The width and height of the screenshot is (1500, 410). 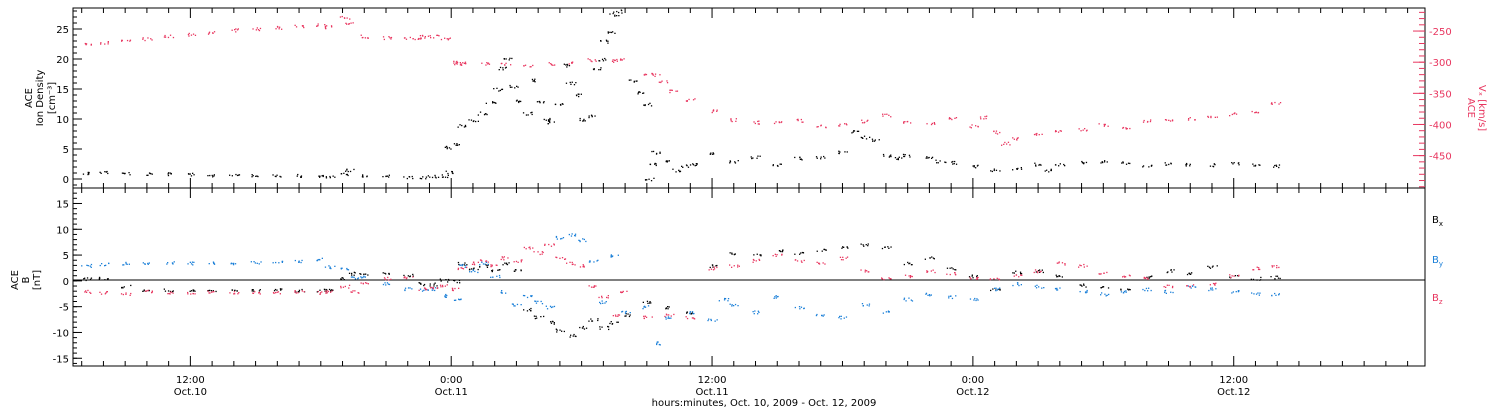 What do you see at coordinates (641, 93) in the screenshot?
I see `density-point` at bounding box center [641, 93].